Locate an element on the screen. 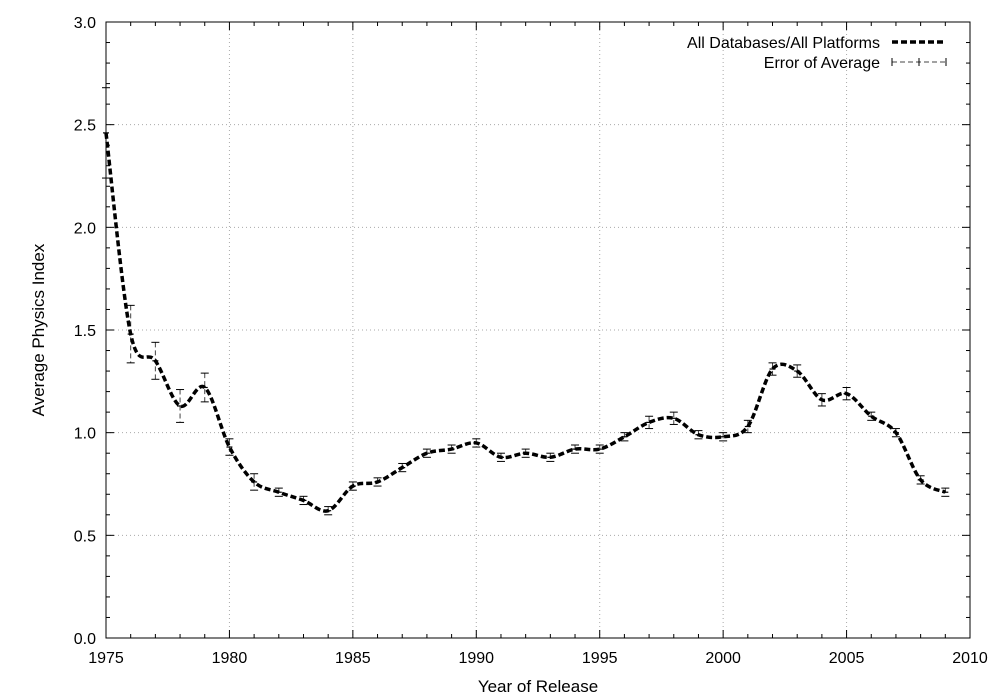 The image size is (1000, 700). x-tick-label: 1980 is located at coordinates (230, 658).